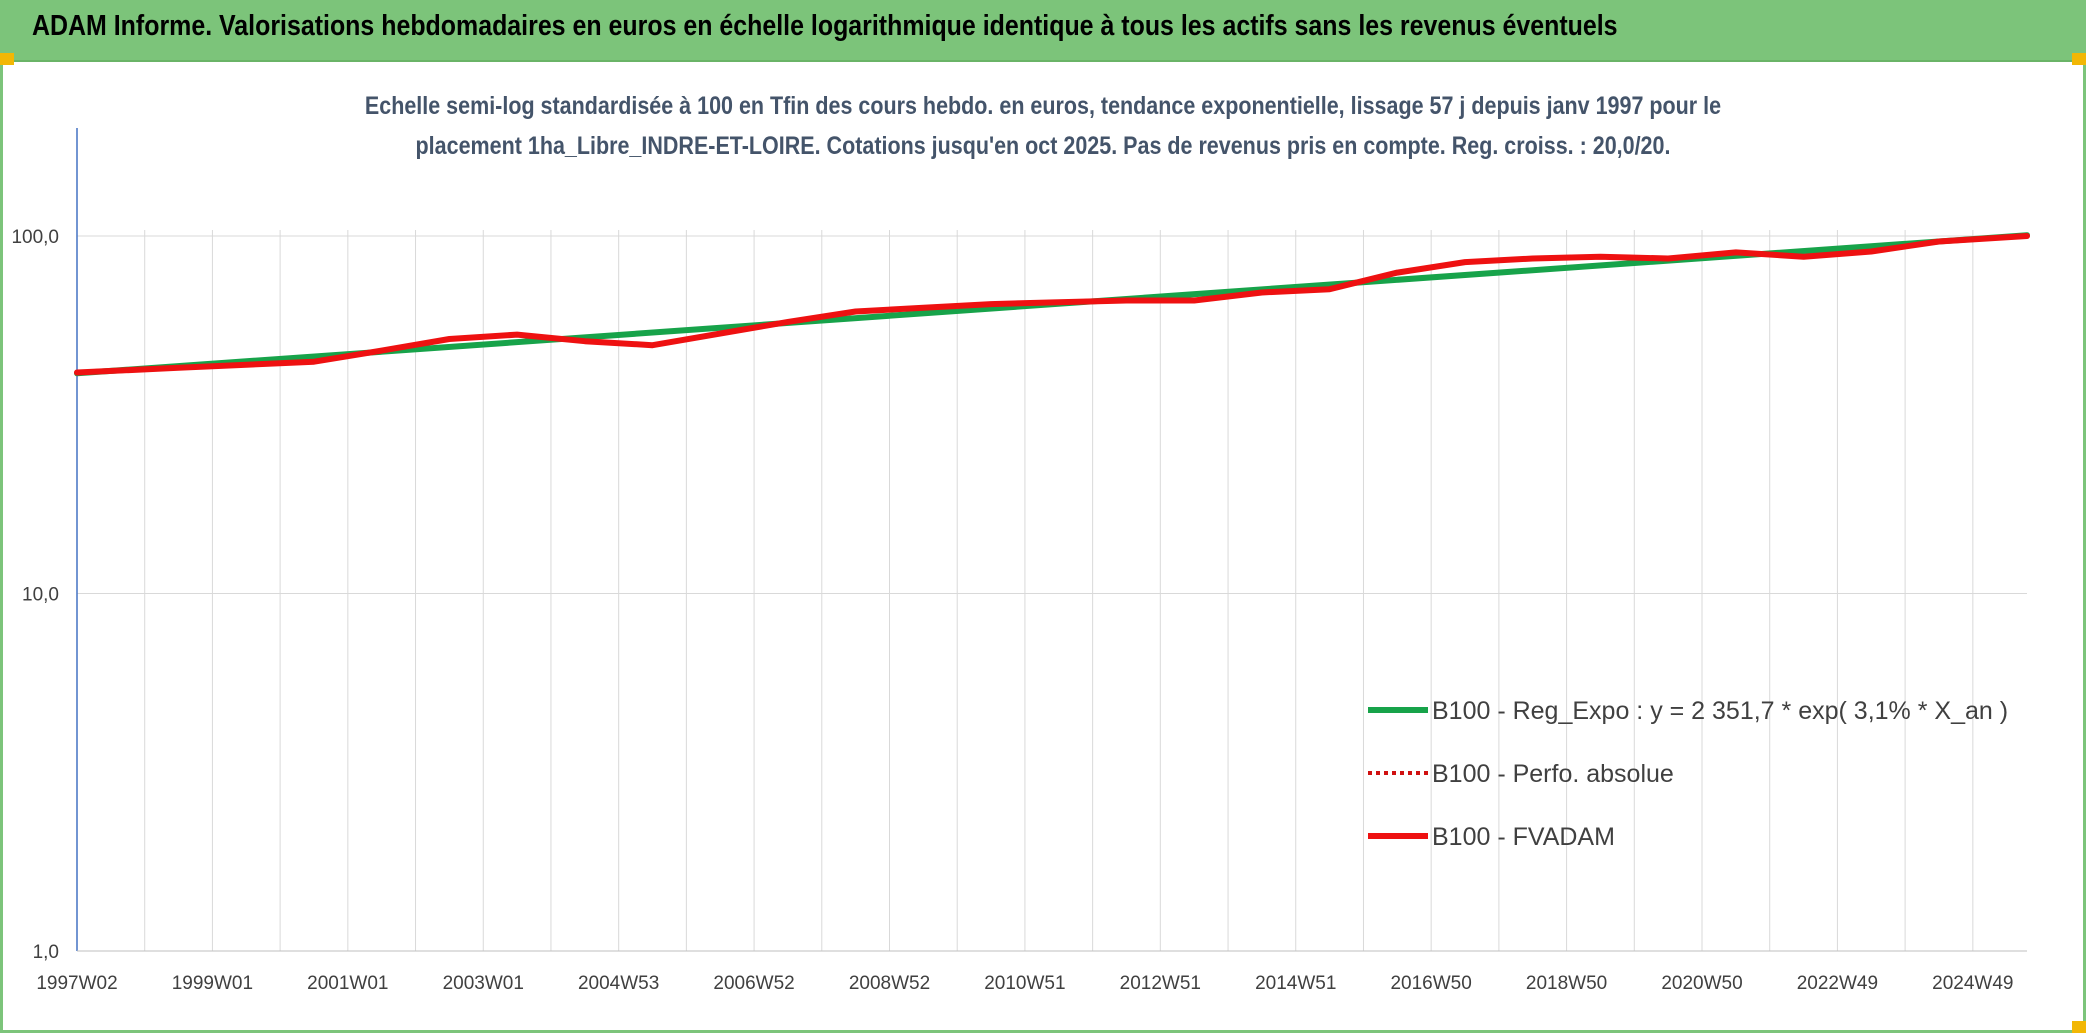  I want to click on x-tick-label: 2004W53, so click(618, 983).